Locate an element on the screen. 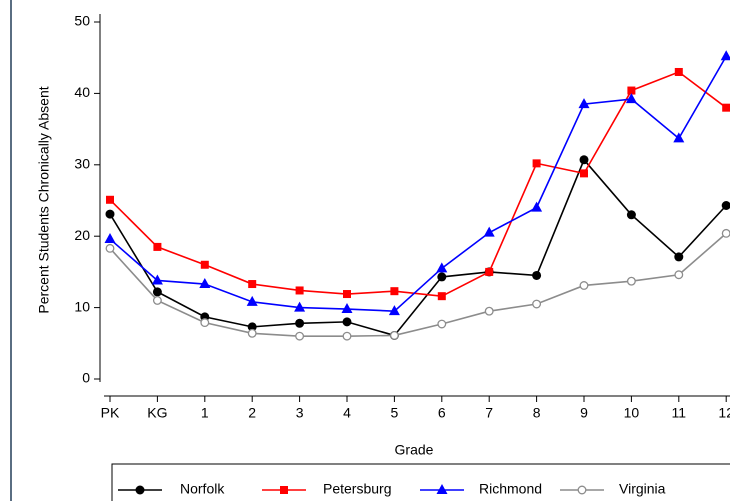 This screenshot has width=730, height=501. y-tick-label: 40 is located at coordinates (82, 92).